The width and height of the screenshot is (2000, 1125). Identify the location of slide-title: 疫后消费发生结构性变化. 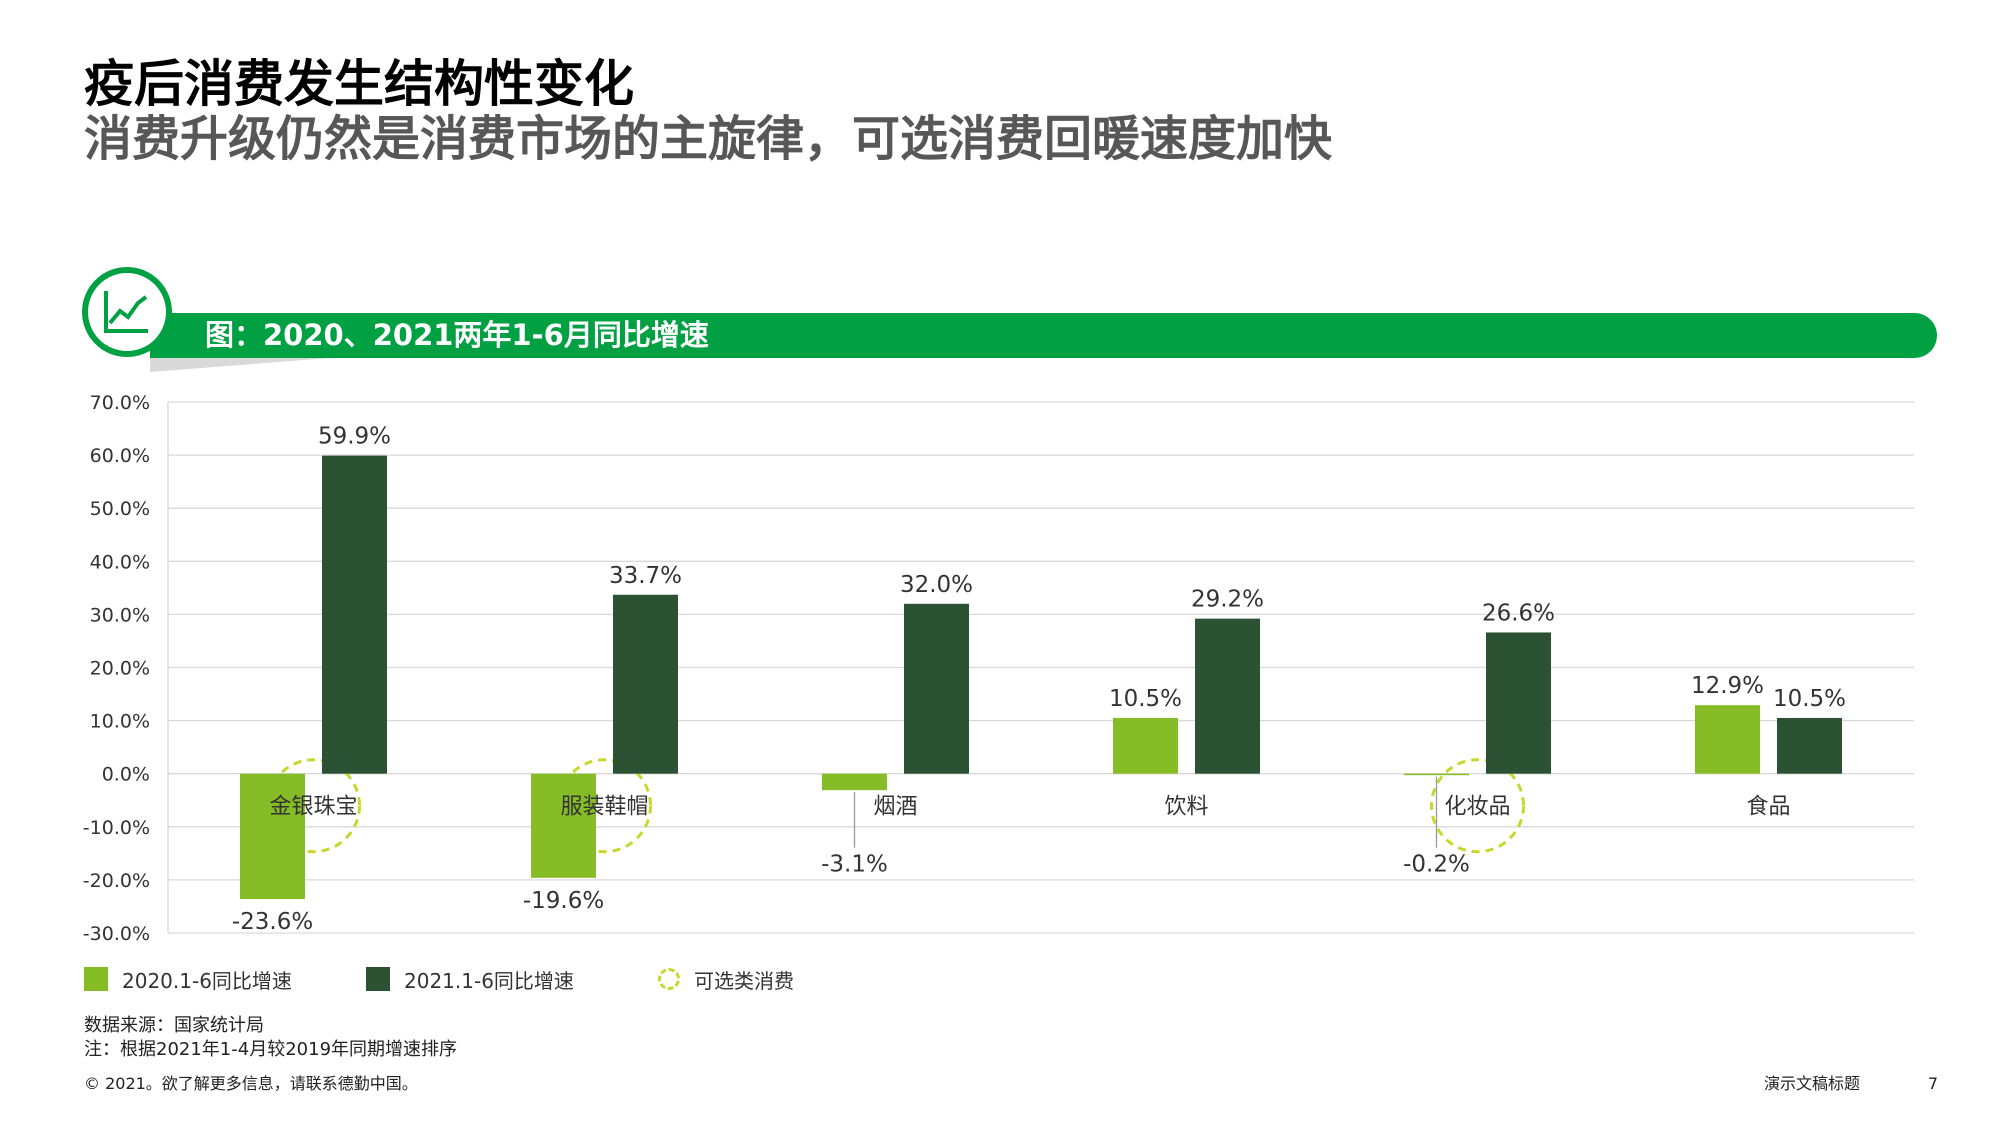
(359, 84).